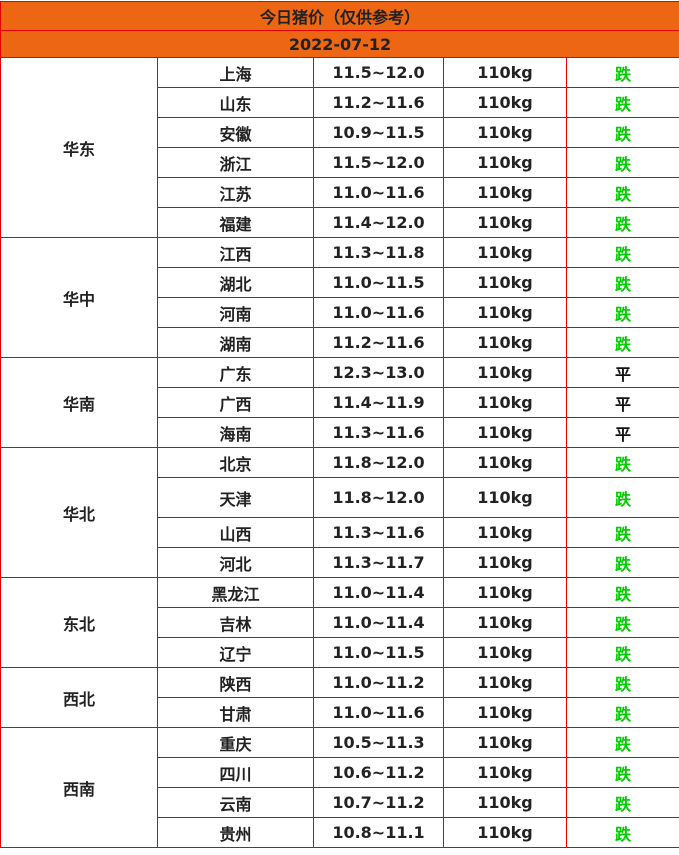 This screenshot has width=679, height=855. What do you see at coordinates (379, 283) in the screenshot?
I see `price-cell: 11.0~11.5` at bounding box center [379, 283].